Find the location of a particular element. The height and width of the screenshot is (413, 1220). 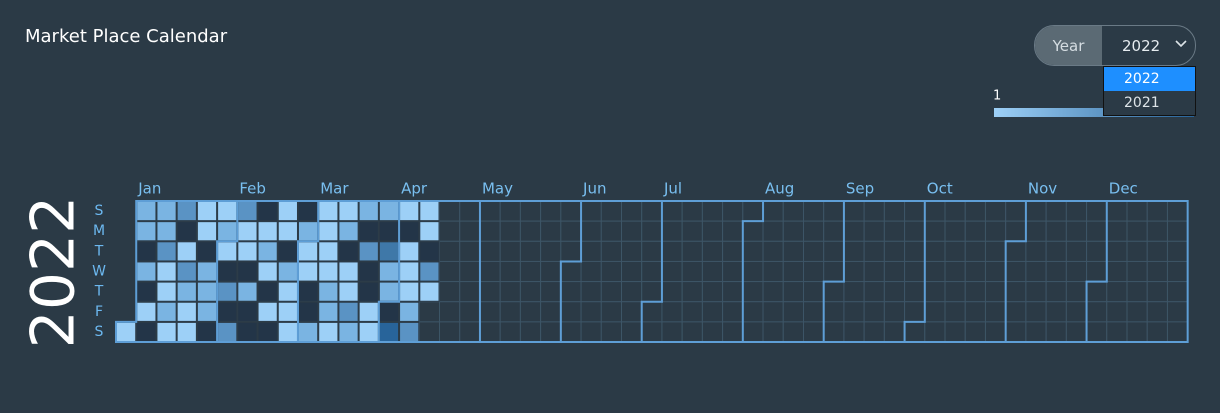

weekday-label: F is located at coordinates (99, 312).